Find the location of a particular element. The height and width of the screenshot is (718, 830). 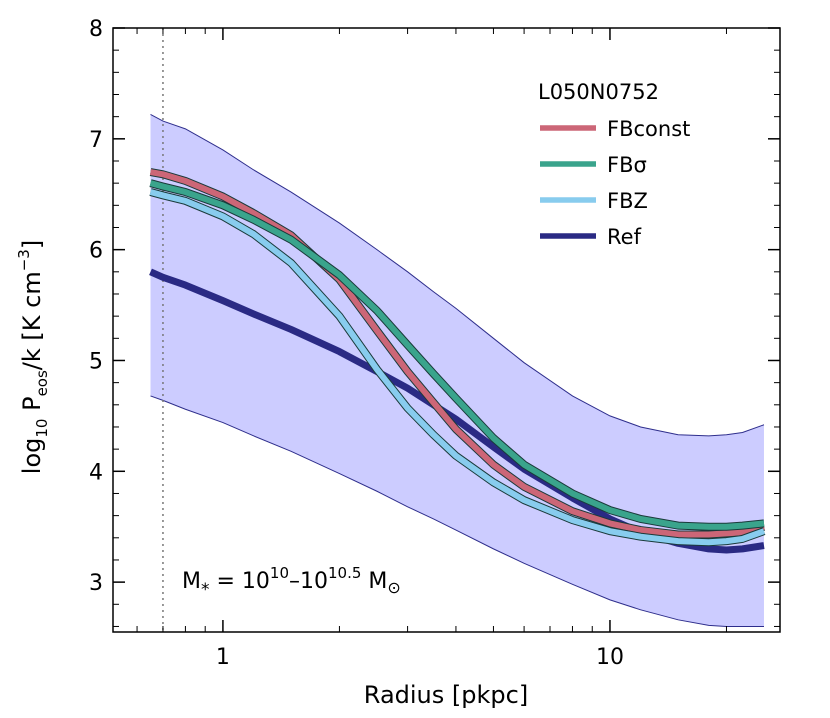

y-axis-title: log10 Peos/k [K cm−3] is located at coordinates (33, 357).